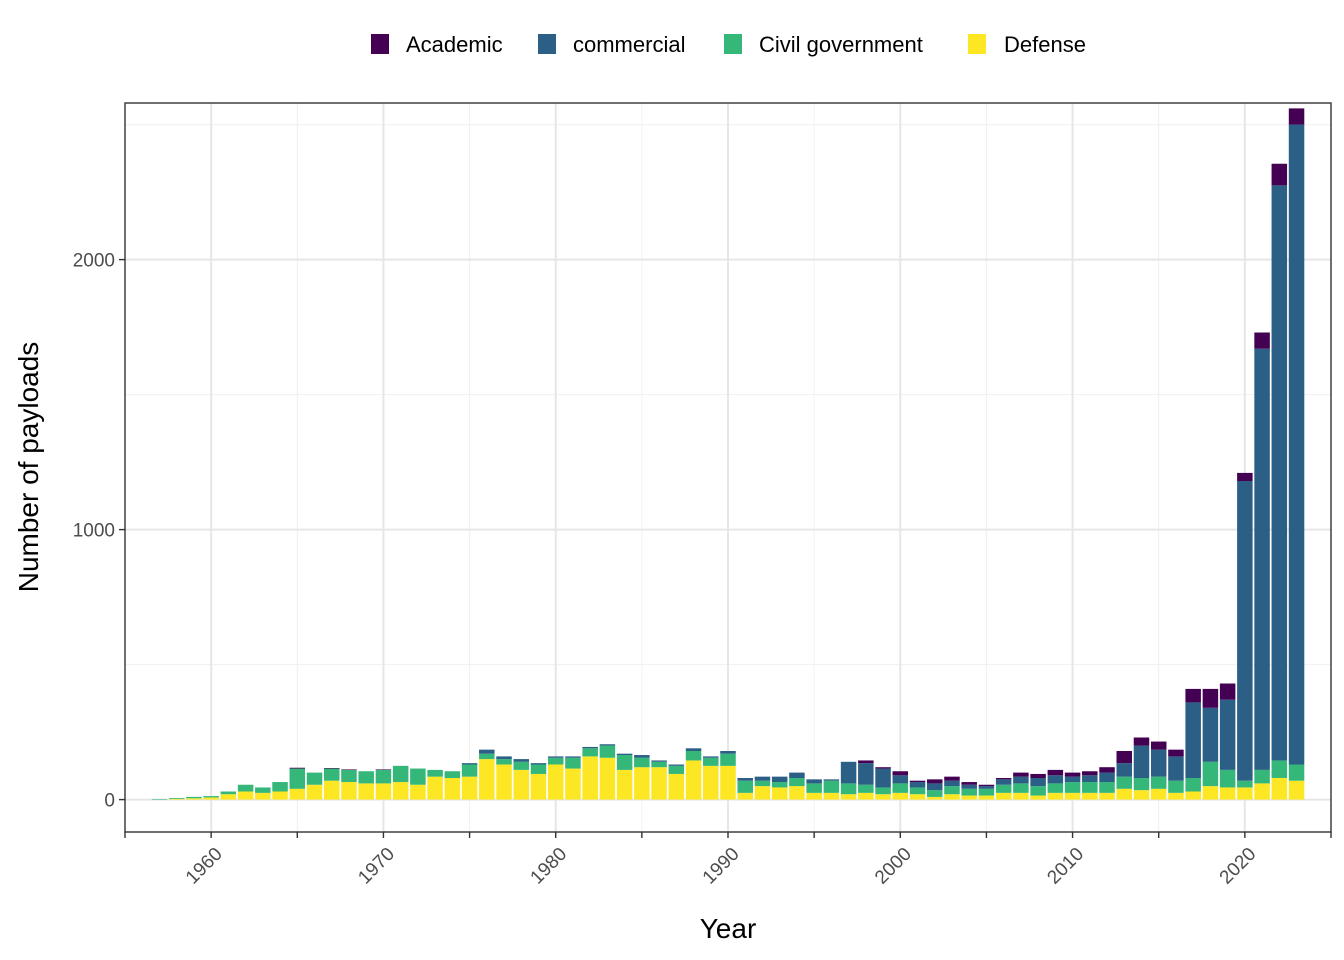 This screenshot has height=960, width=1344. I want to click on bar-academic-2022, so click(1279, 174).